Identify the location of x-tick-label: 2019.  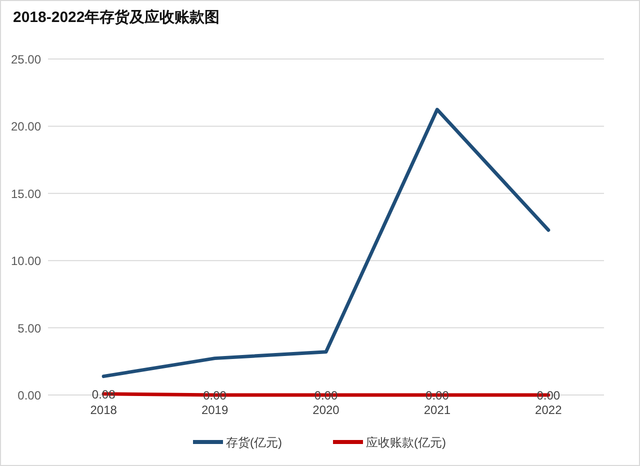
(214, 410).